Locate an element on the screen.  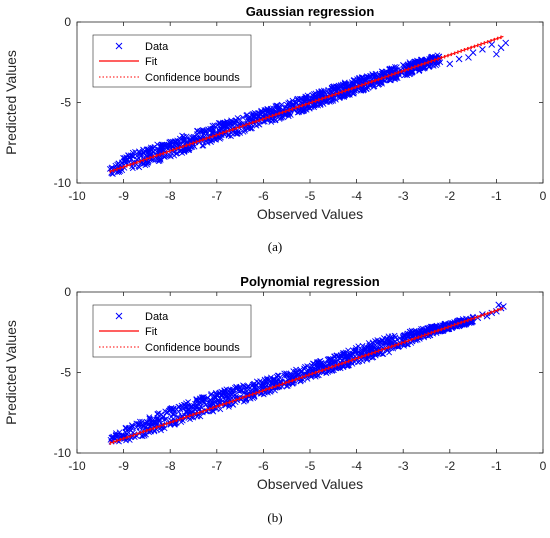
x-tick-label: -7 is located at coordinates (216, 466).